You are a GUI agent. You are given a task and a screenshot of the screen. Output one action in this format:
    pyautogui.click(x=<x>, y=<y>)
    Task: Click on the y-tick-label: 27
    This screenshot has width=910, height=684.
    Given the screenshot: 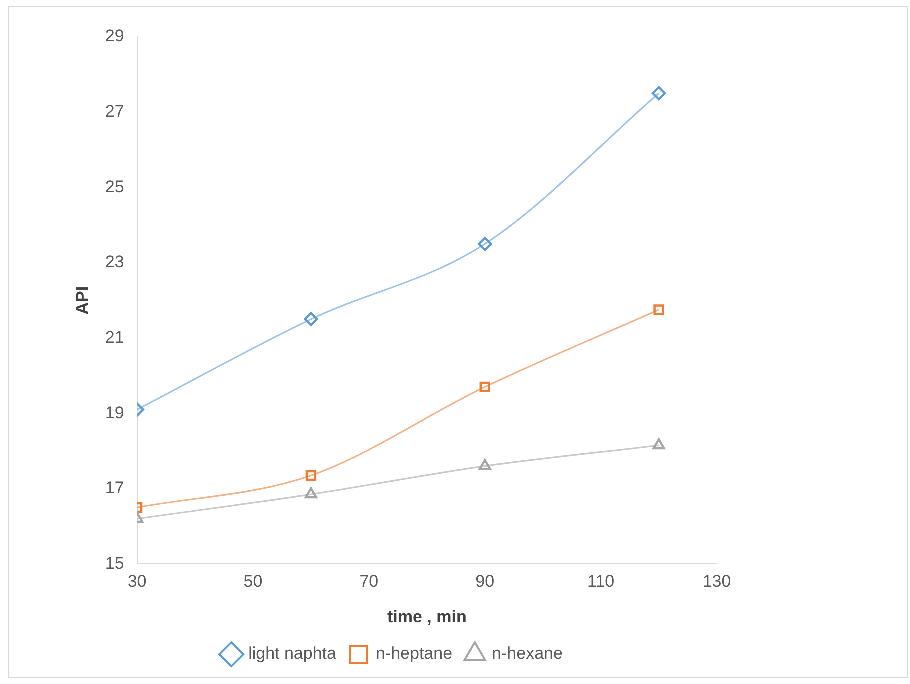 What is the action you would take?
    pyautogui.click(x=114, y=111)
    